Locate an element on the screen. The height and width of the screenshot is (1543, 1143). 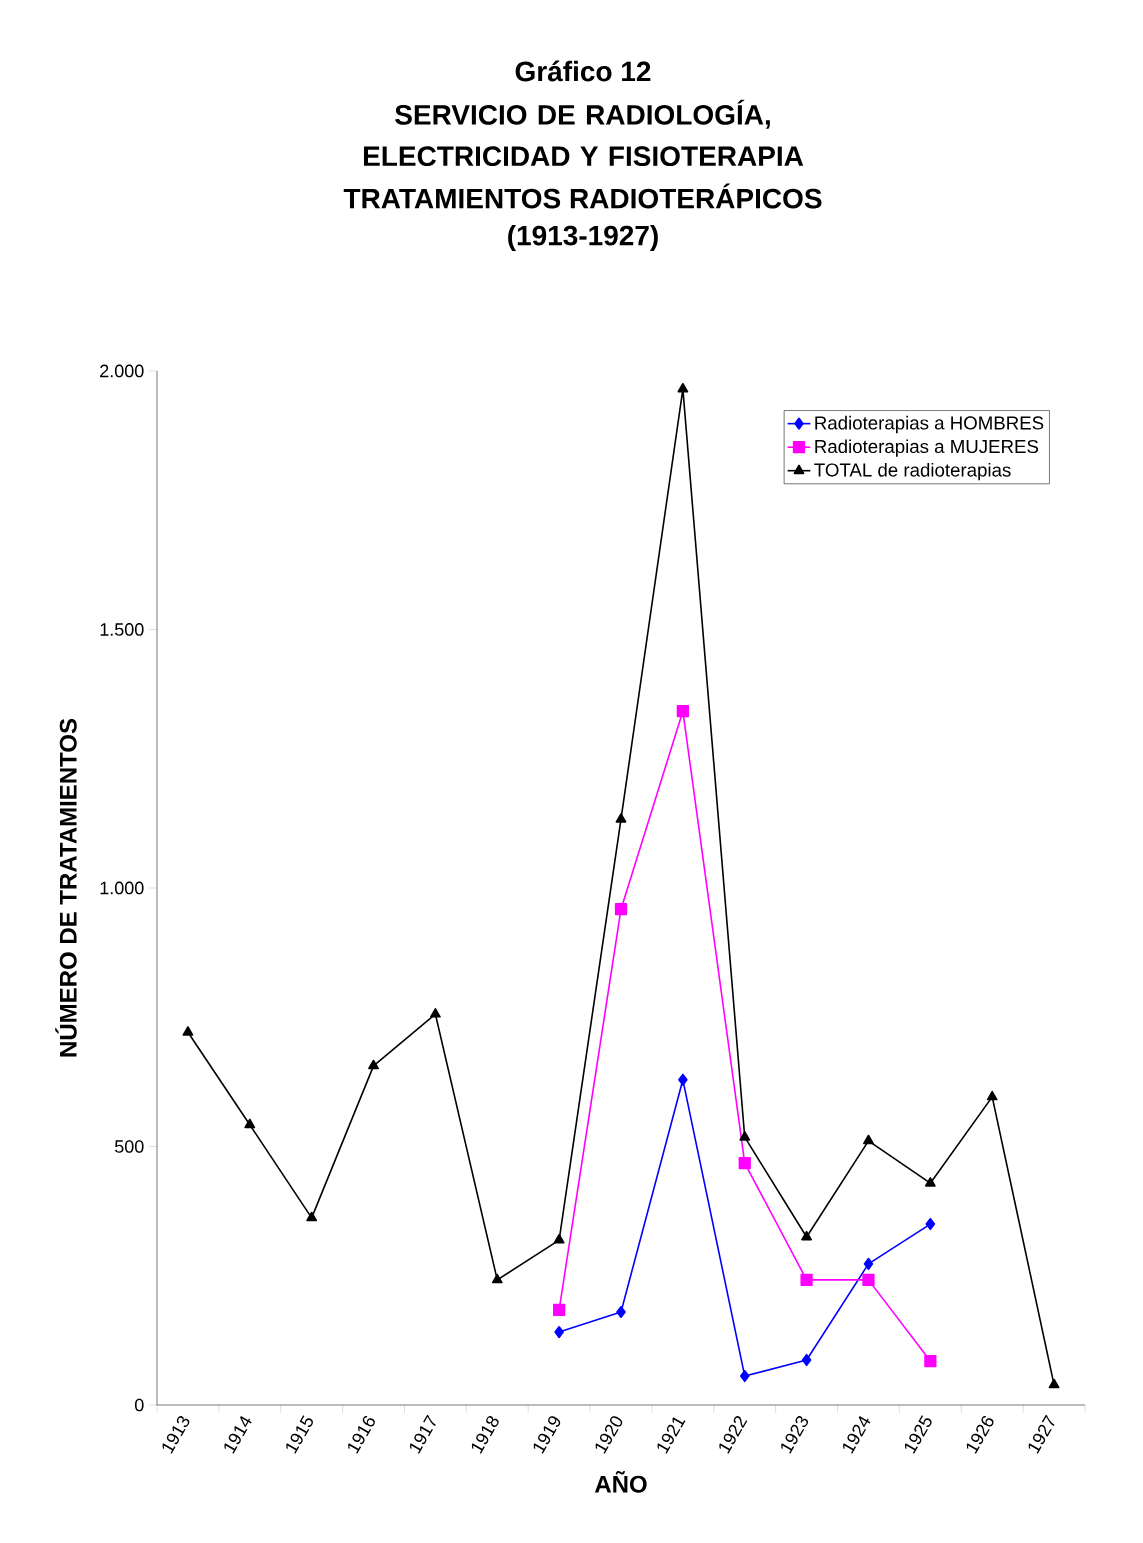
y-tick-label: 0 is located at coordinates (139, 1405).